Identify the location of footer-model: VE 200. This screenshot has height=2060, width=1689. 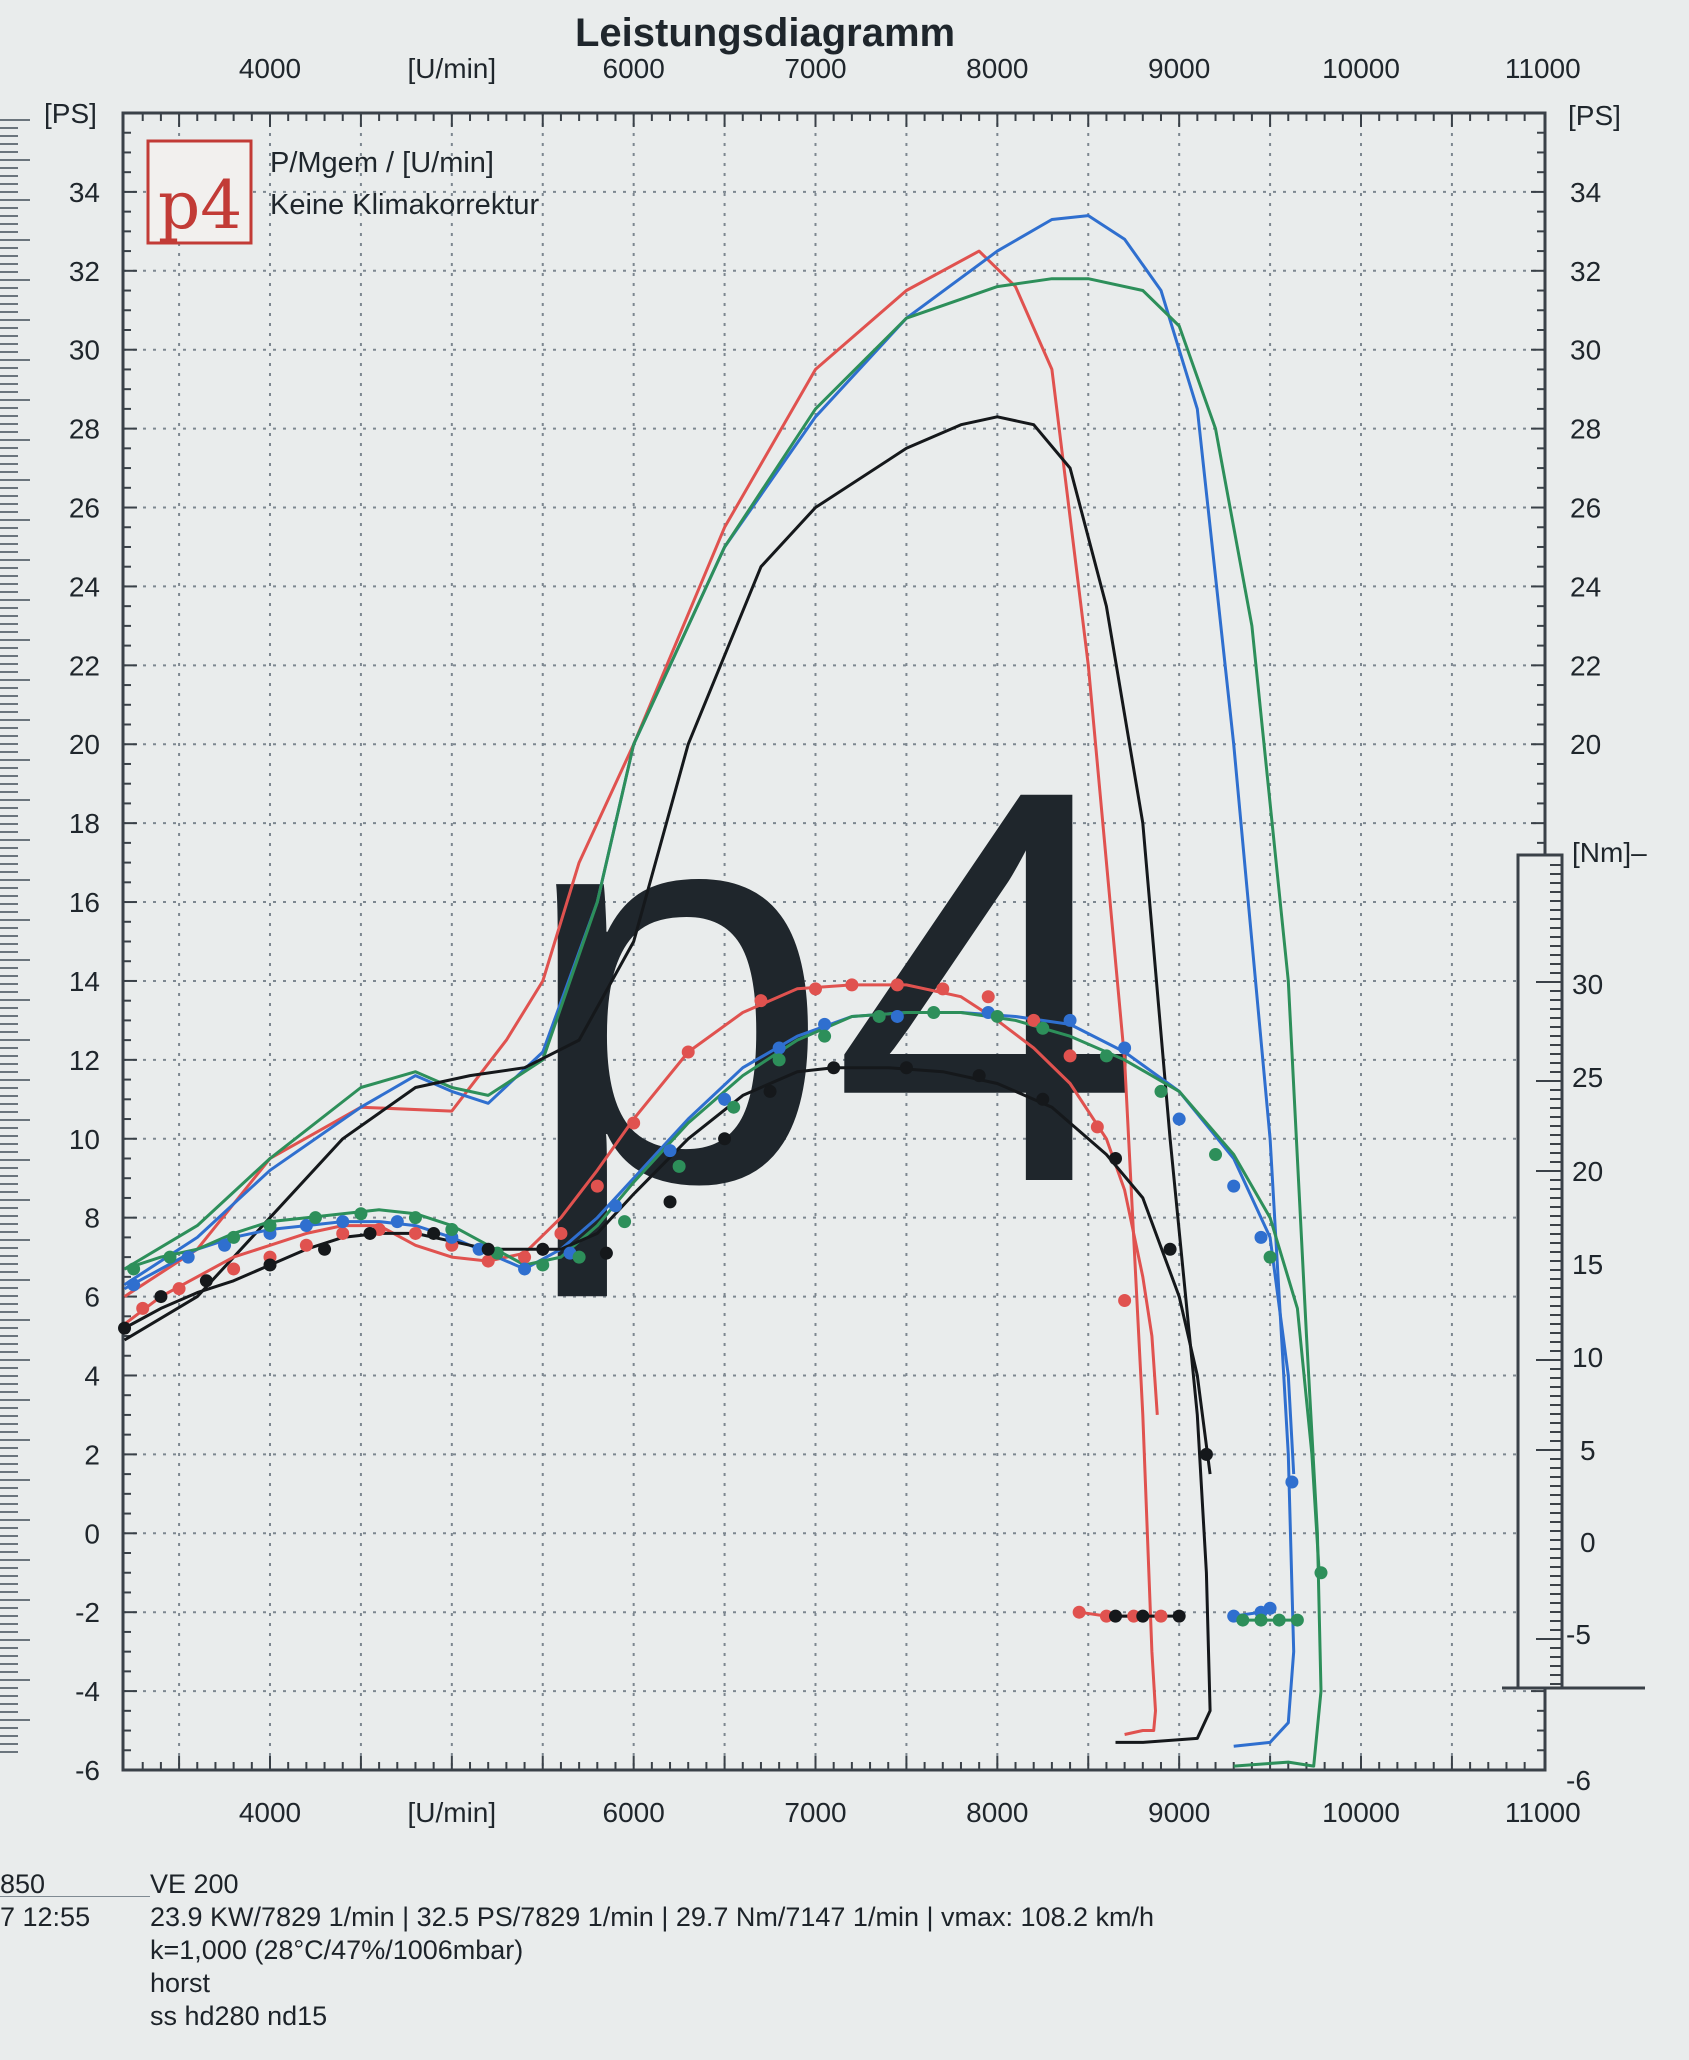
(194, 1884).